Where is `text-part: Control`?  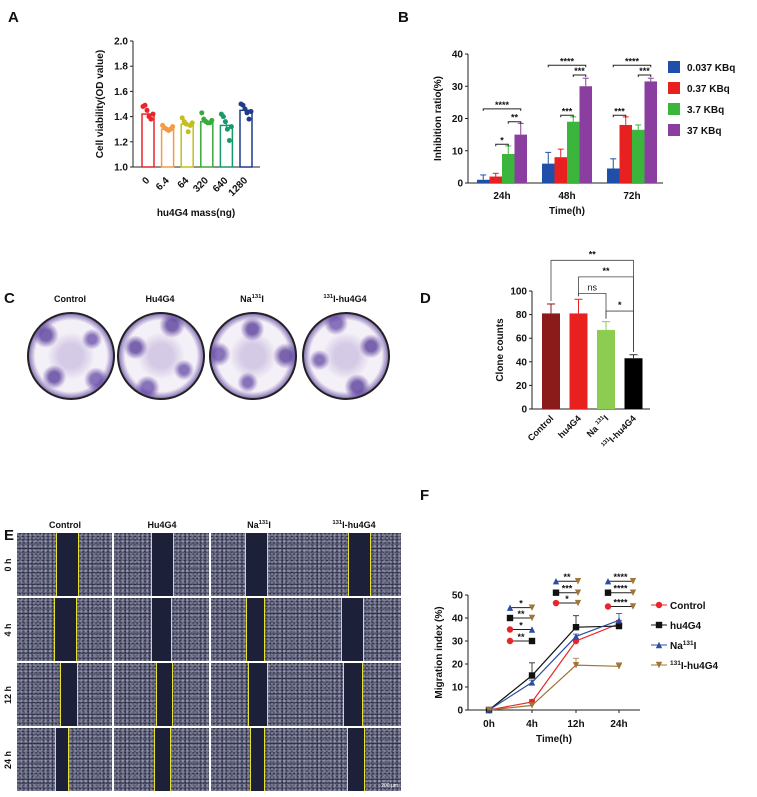 text-part: Control is located at coordinates (65, 525).